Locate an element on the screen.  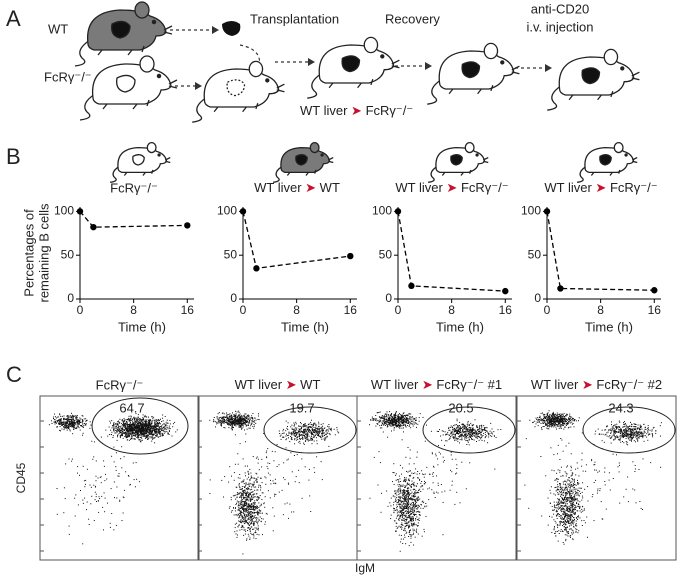
mouse-feet is located at coordinates (456, 172).